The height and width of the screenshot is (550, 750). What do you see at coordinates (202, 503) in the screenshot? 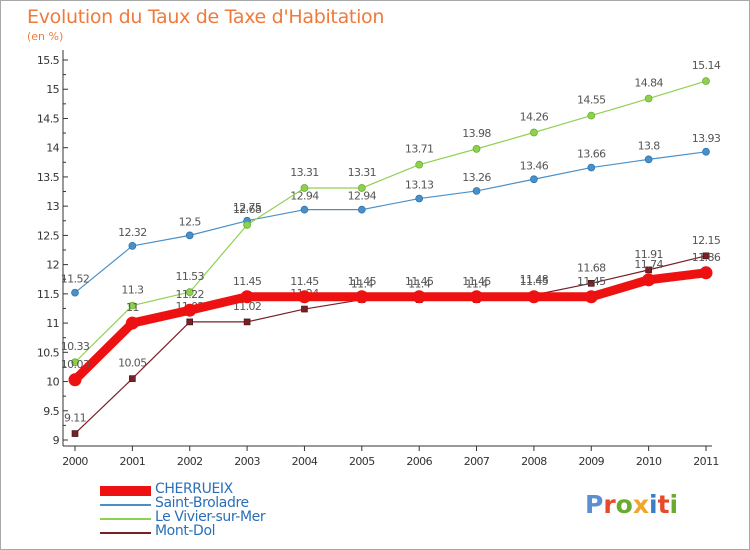
I see `legend-label-saint-broladre: Saint-Broladre` at bounding box center [202, 503].